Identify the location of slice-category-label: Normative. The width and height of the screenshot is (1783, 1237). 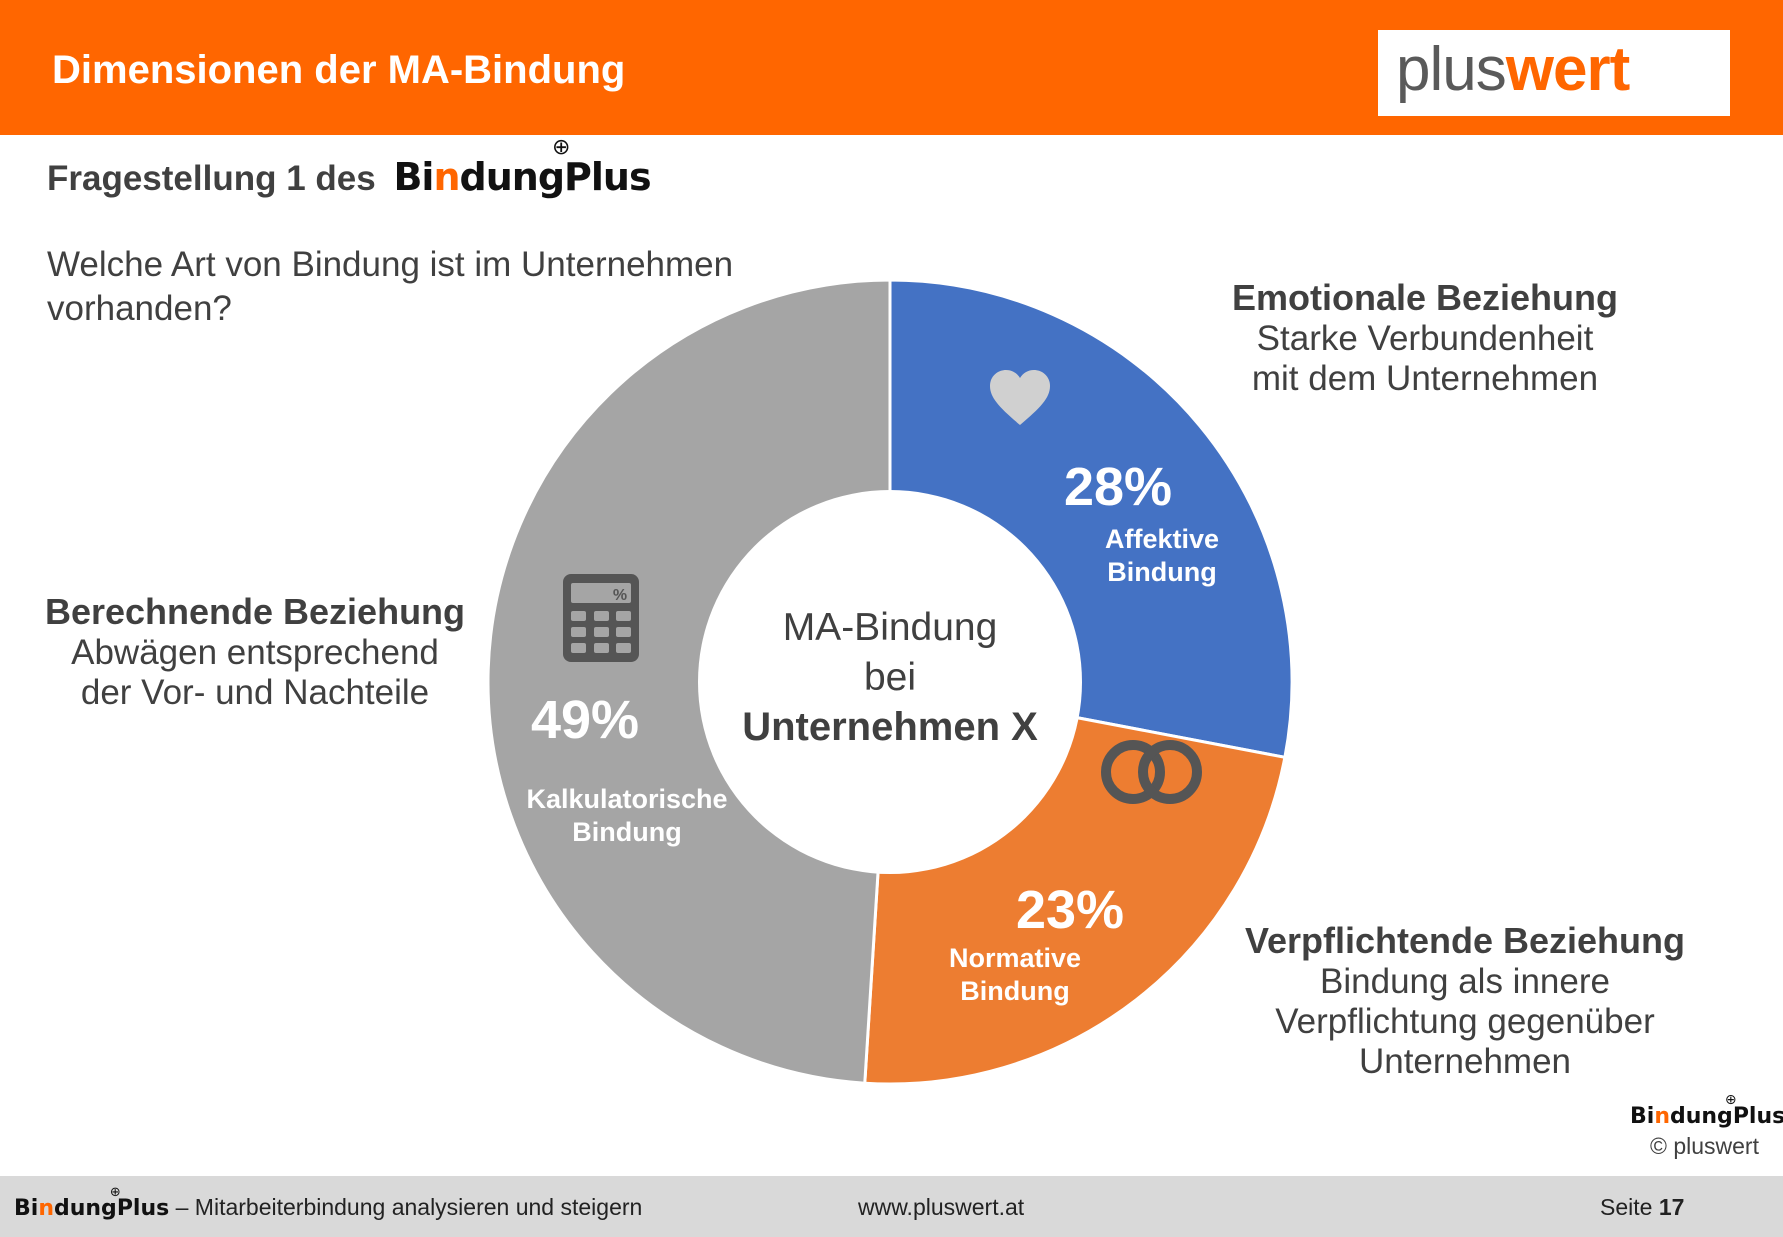
(1015, 958).